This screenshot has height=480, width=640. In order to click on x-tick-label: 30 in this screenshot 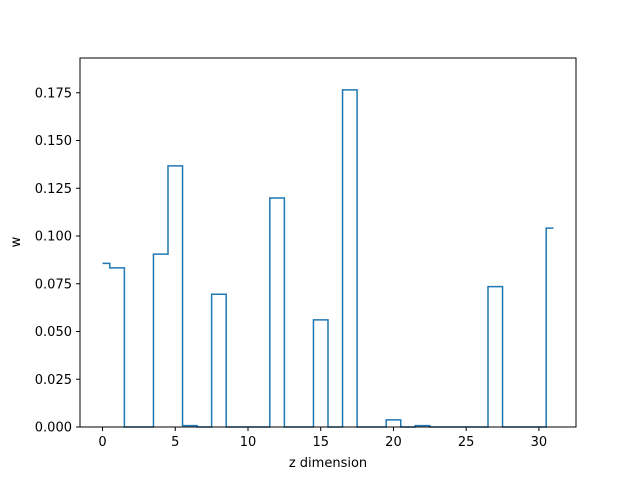, I will do `click(539, 442)`.